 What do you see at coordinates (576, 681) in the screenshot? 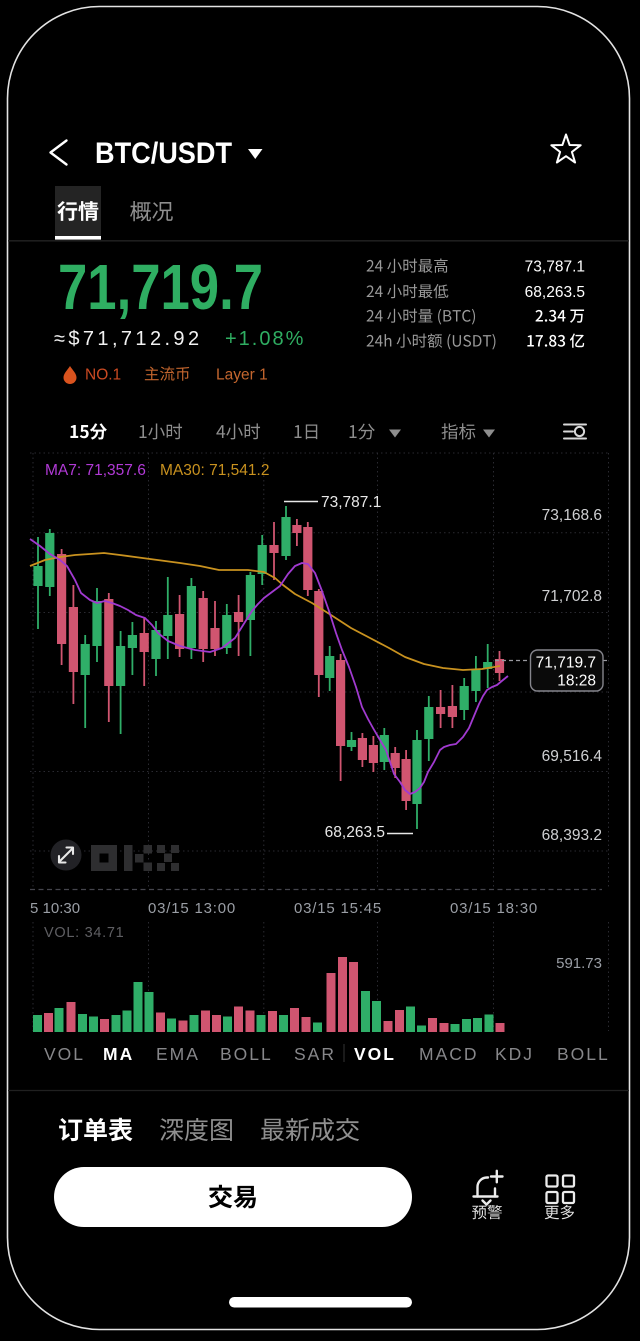
I see `svg-text: 18:28` at bounding box center [576, 681].